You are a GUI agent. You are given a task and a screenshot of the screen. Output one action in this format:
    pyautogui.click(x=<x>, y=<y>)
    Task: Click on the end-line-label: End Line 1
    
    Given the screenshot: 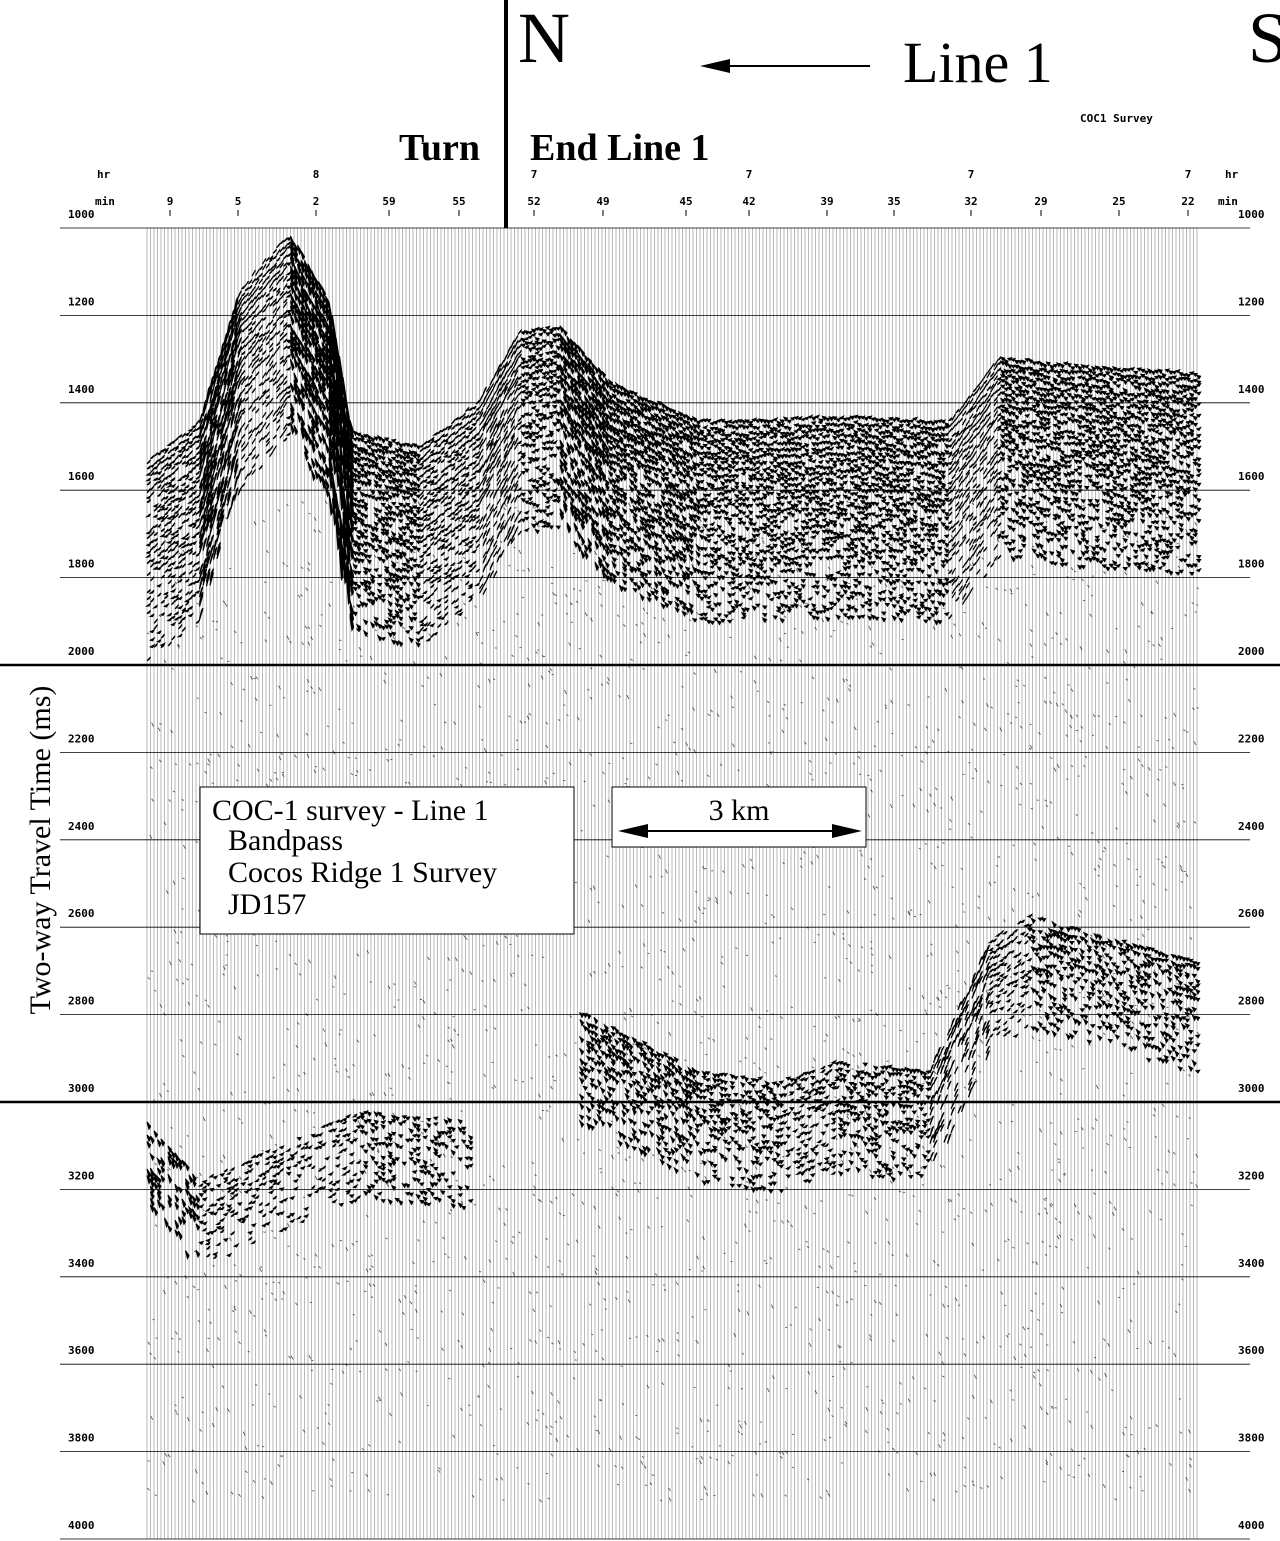 What is the action you would take?
    pyautogui.click(x=620, y=148)
    